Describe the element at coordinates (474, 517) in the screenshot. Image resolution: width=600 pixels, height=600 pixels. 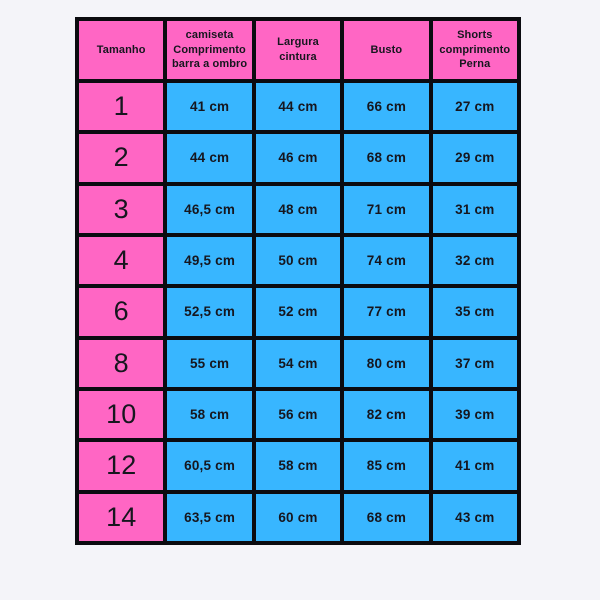
I see `measurement-cell: 43 cm` at that location.